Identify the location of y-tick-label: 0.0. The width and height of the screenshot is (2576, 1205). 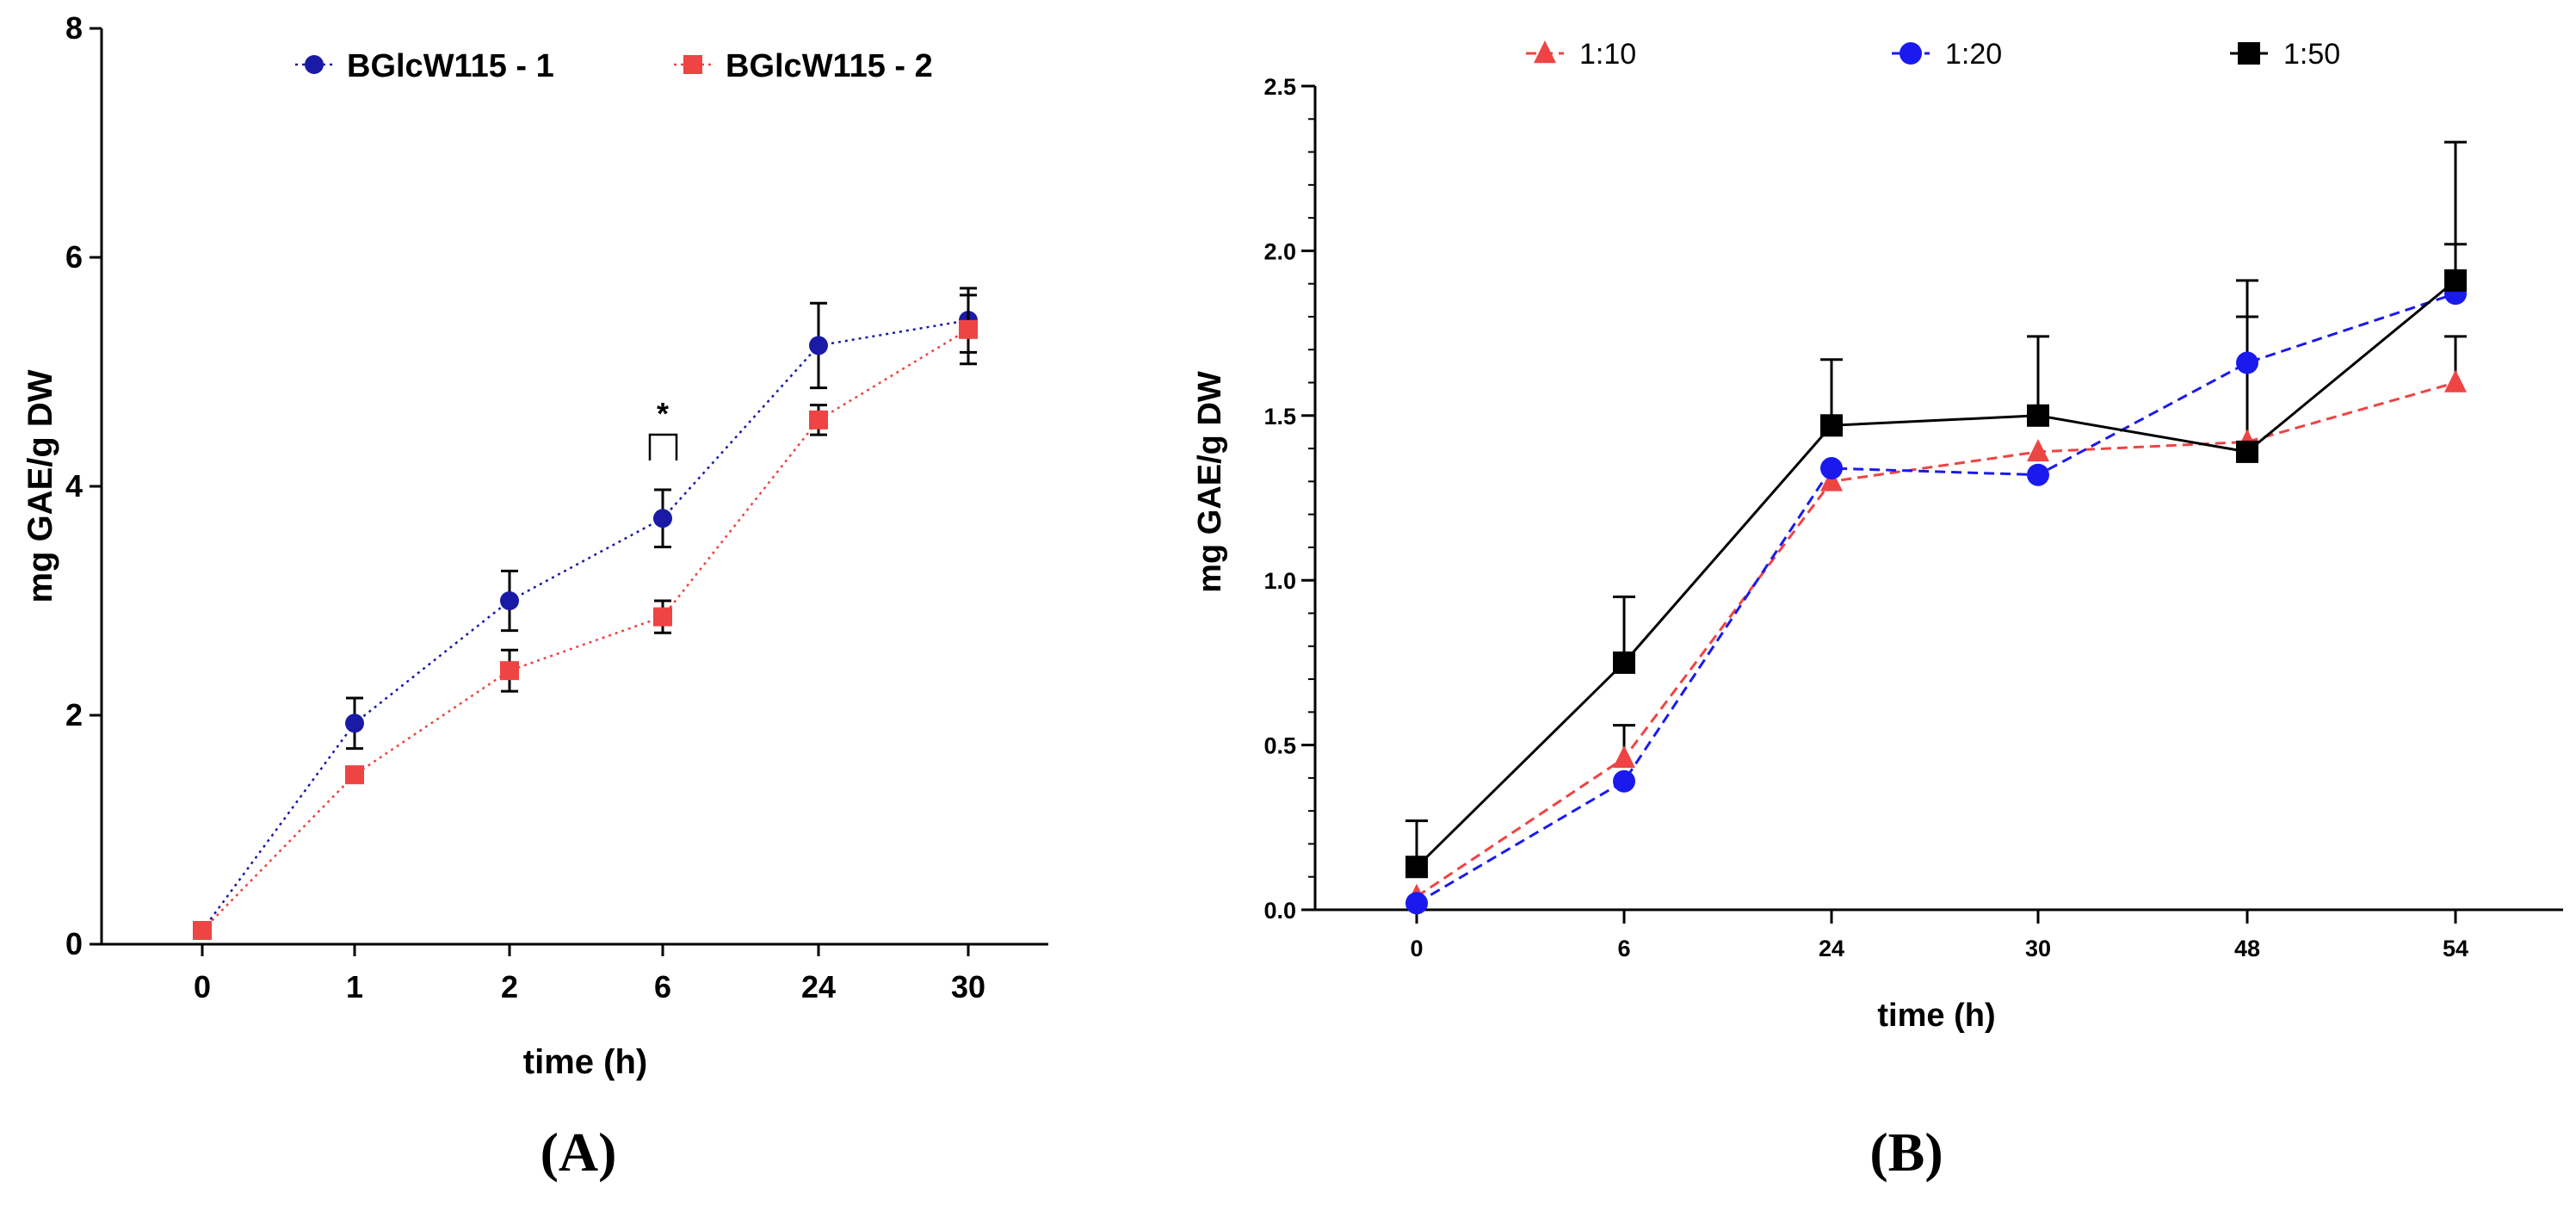
(1279, 911).